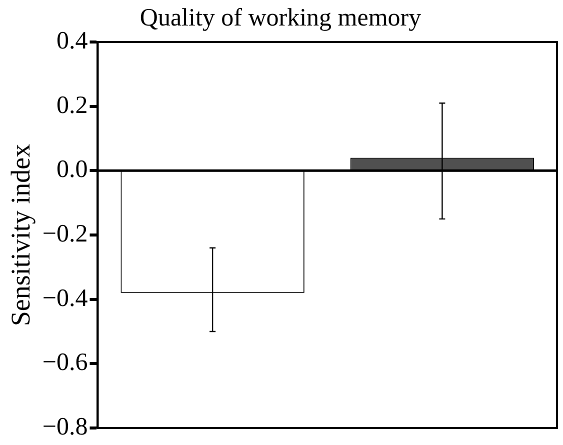 This screenshot has width=563, height=445. What do you see at coordinates (20, 234) in the screenshot?
I see `y-axis-title: Sensitivity index` at bounding box center [20, 234].